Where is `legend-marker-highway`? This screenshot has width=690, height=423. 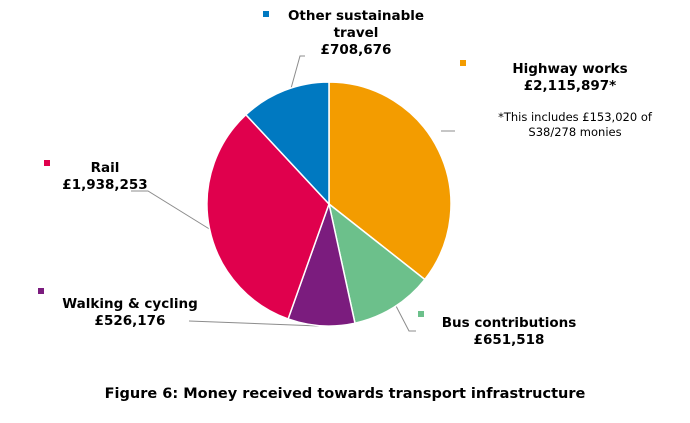
legend-marker-highway is located at coordinates (463, 63).